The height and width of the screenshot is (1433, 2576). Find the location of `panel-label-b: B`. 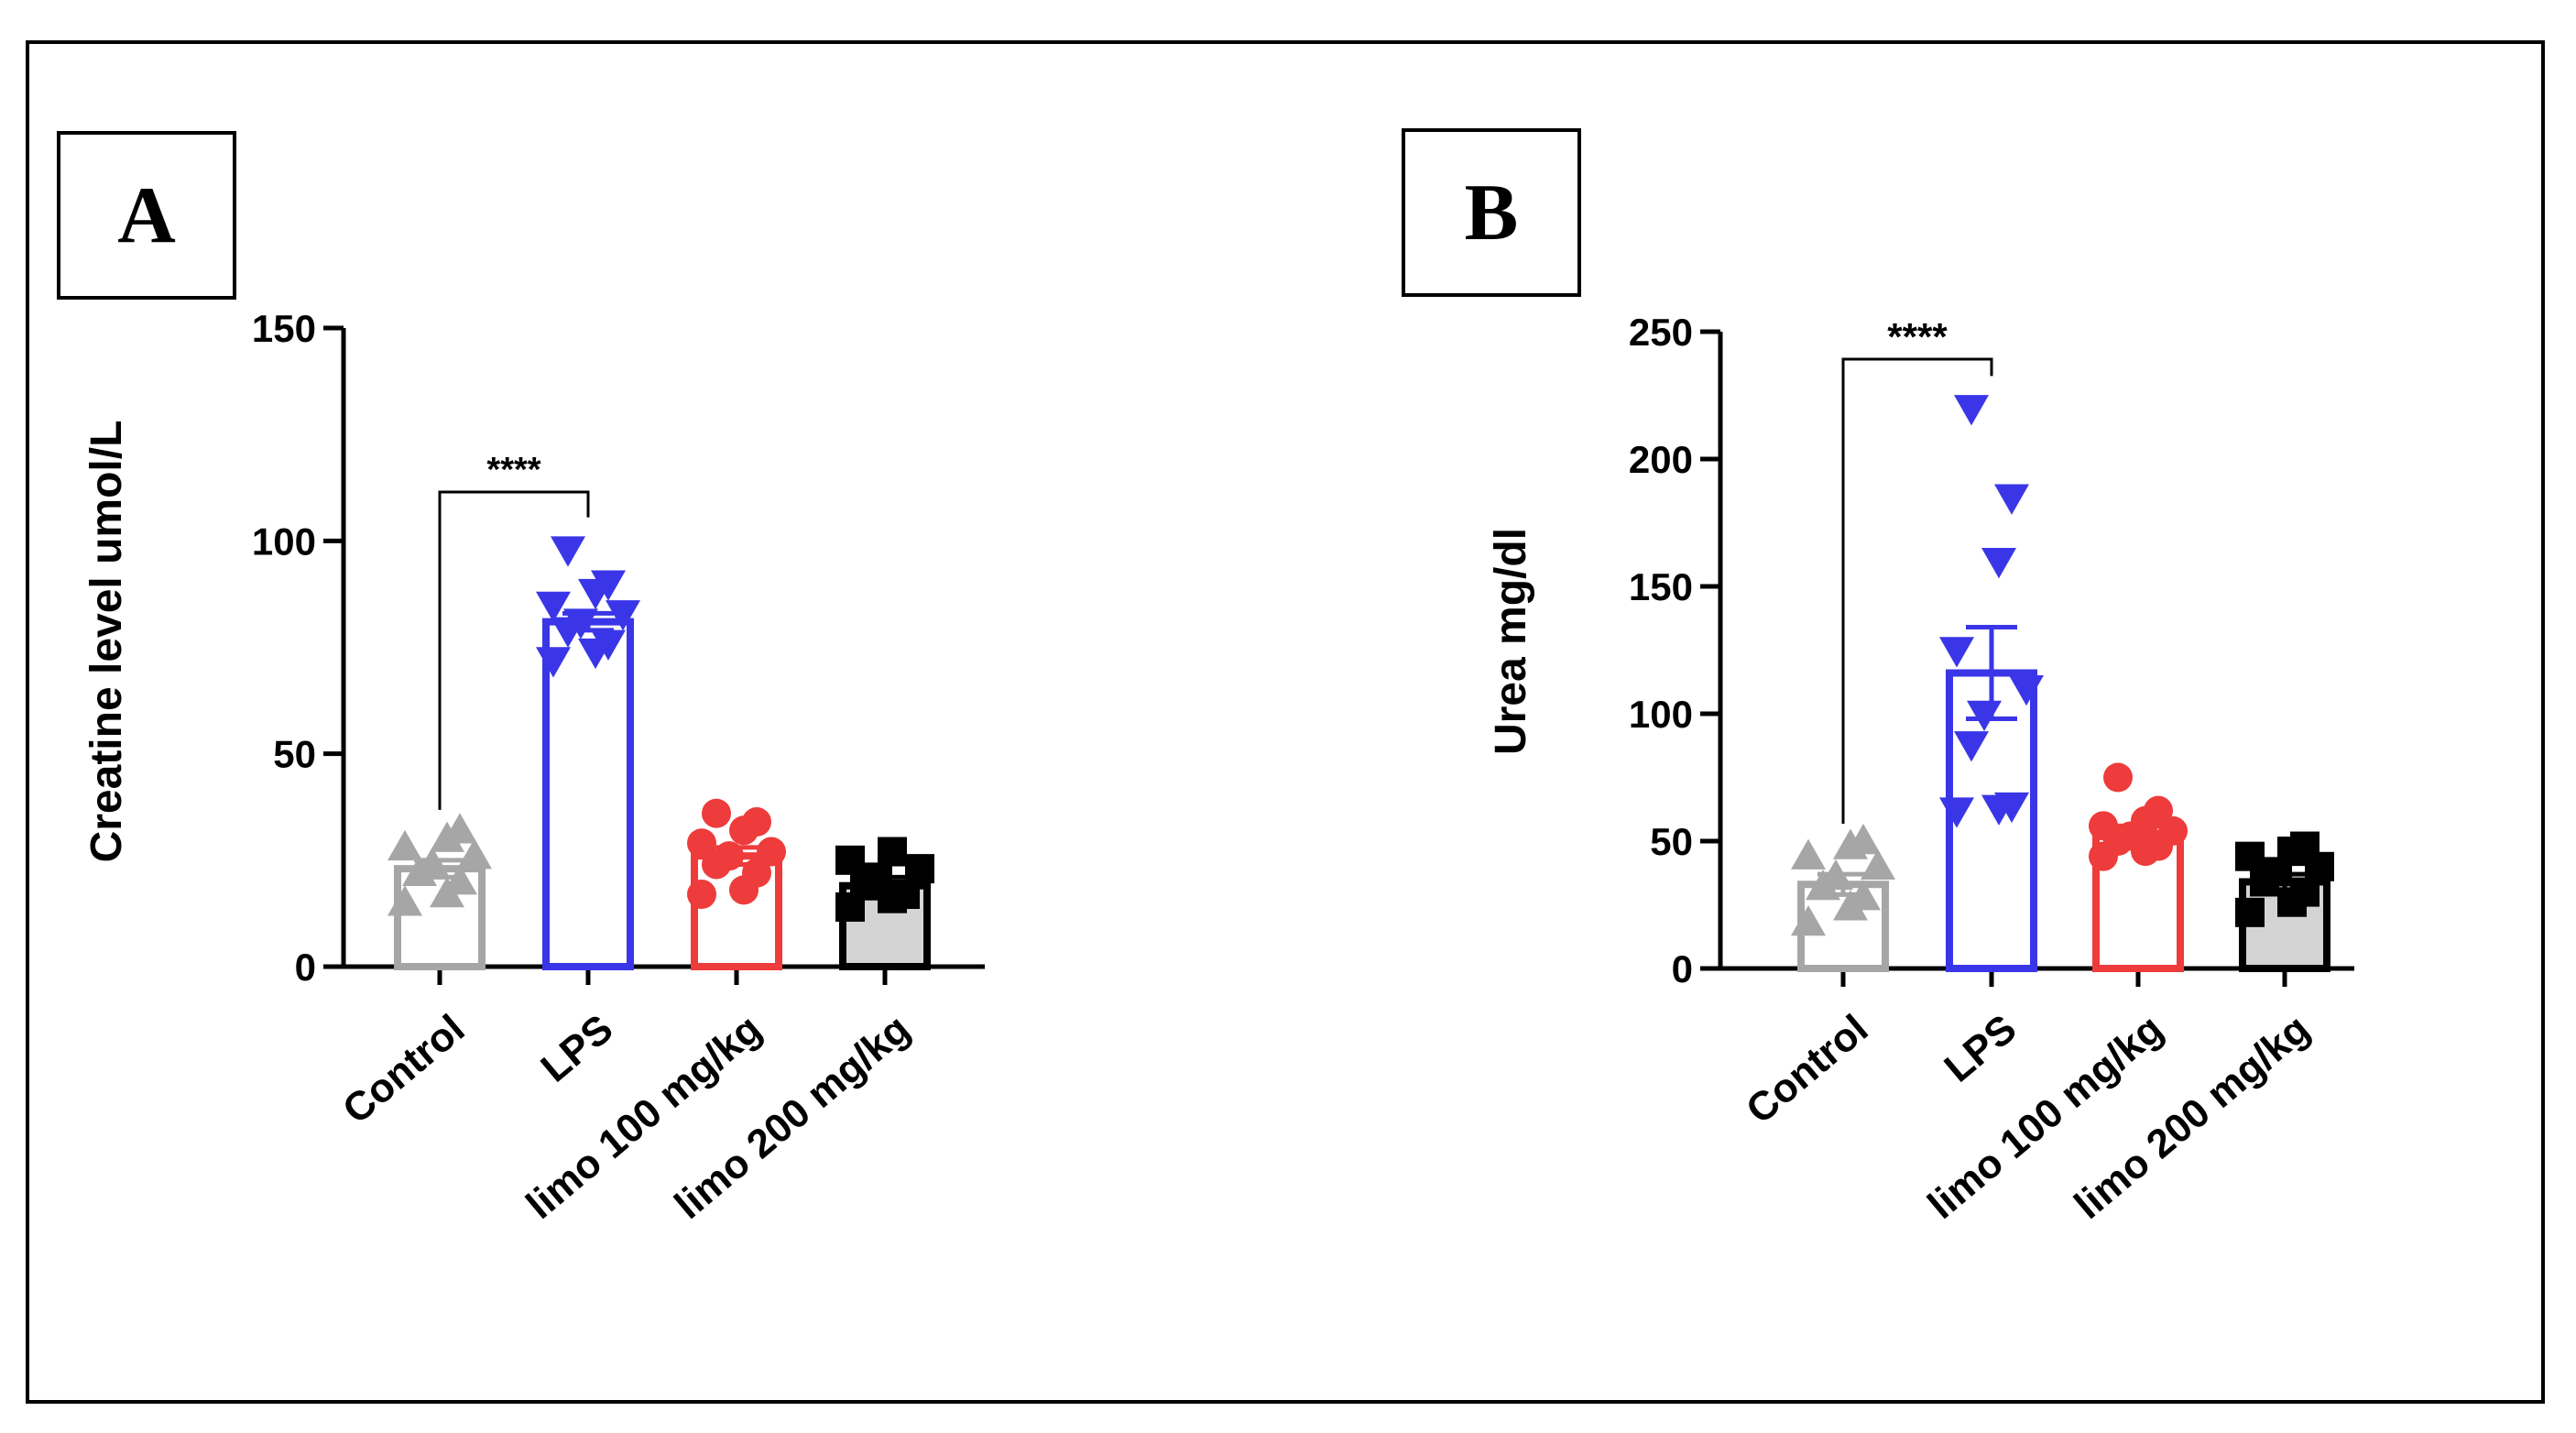

panel-label-b: B is located at coordinates (1492, 212).